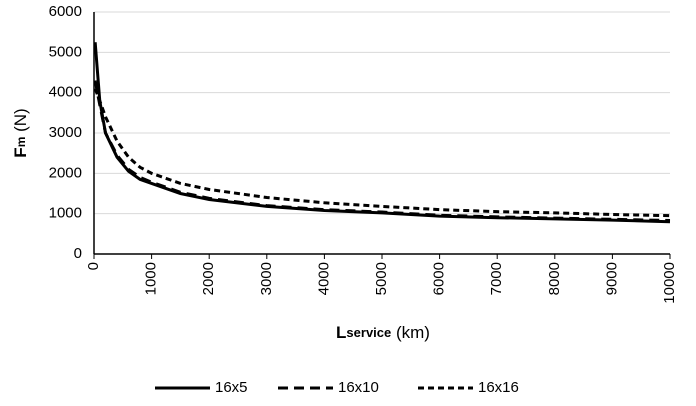 This screenshot has width=696, height=406. I want to click on x-axis-label: Lservice (km), so click(383, 332).